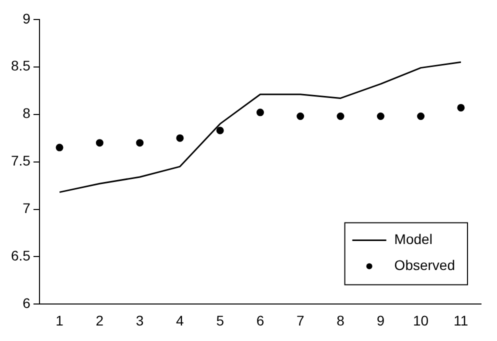 Image resolution: width=497 pixels, height=341 pixels. What do you see at coordinates (461, 320) in the screenshot?
I see `x-tick-label: 11` at bounding box center [461, 320].